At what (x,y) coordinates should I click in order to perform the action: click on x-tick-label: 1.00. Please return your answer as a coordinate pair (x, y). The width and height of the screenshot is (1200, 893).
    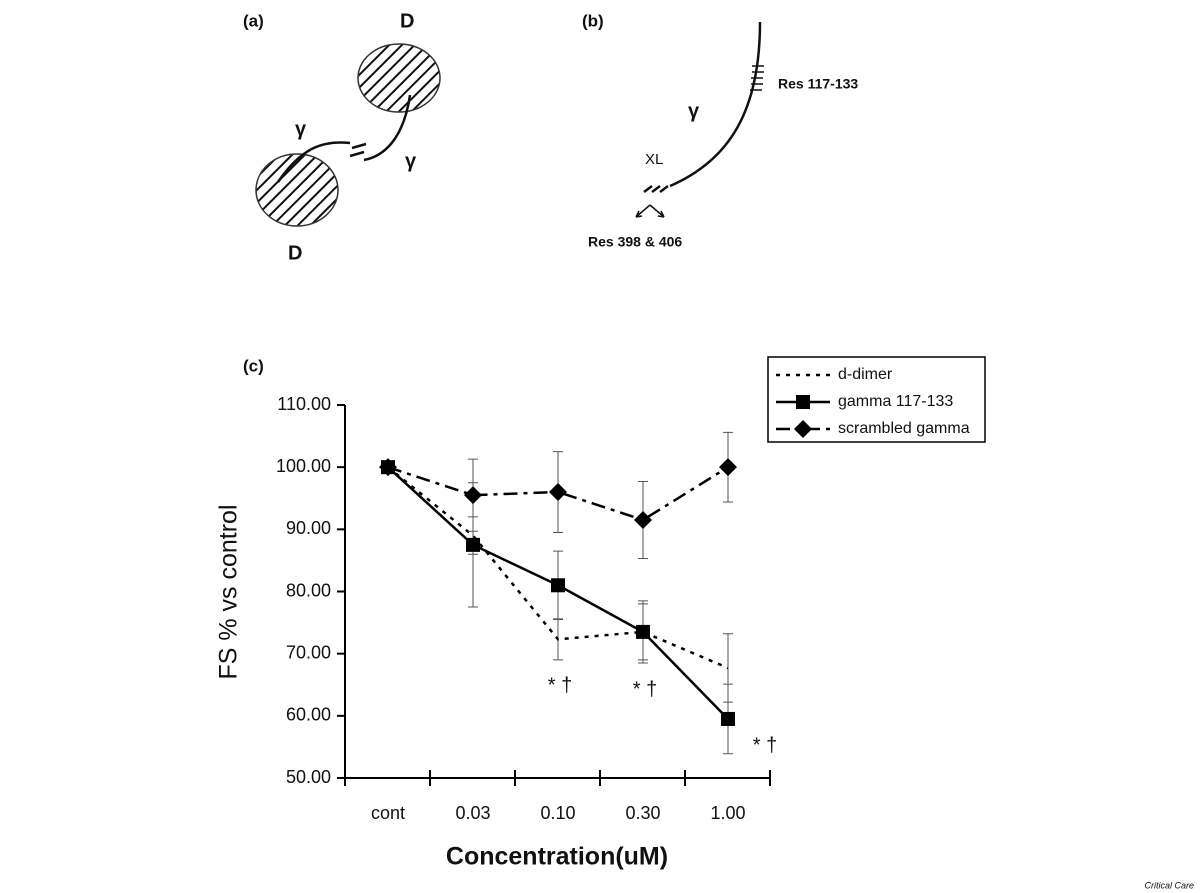
    Looking at the image, I should click on (727, 813).